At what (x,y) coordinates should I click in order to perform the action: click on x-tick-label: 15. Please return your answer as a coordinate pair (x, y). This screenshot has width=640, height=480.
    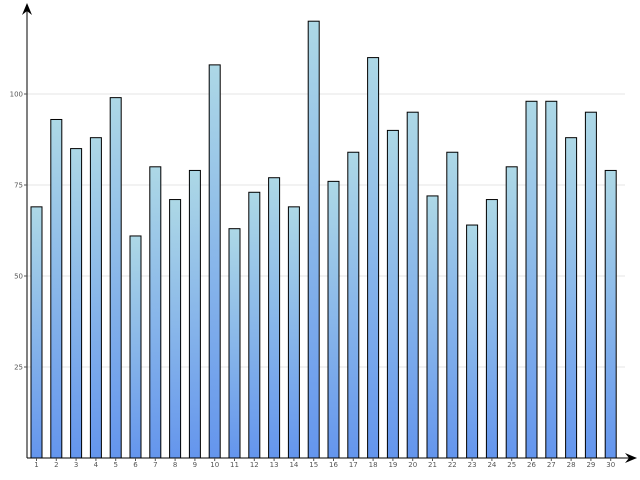
    Looking at the image, I should click on (313, 465).